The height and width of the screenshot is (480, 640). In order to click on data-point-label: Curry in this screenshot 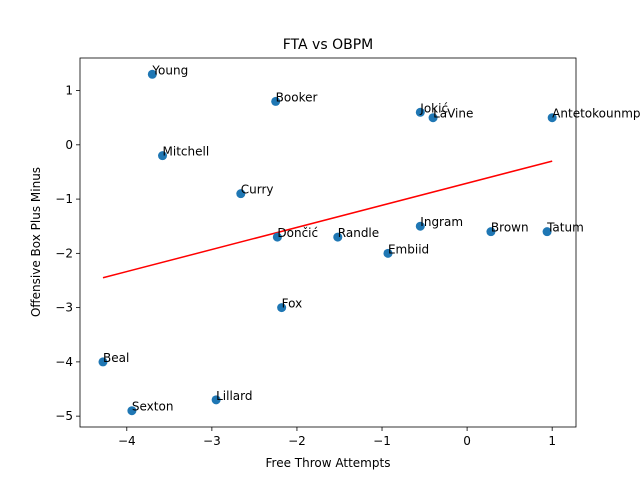, I will do `click(257, 190)`.